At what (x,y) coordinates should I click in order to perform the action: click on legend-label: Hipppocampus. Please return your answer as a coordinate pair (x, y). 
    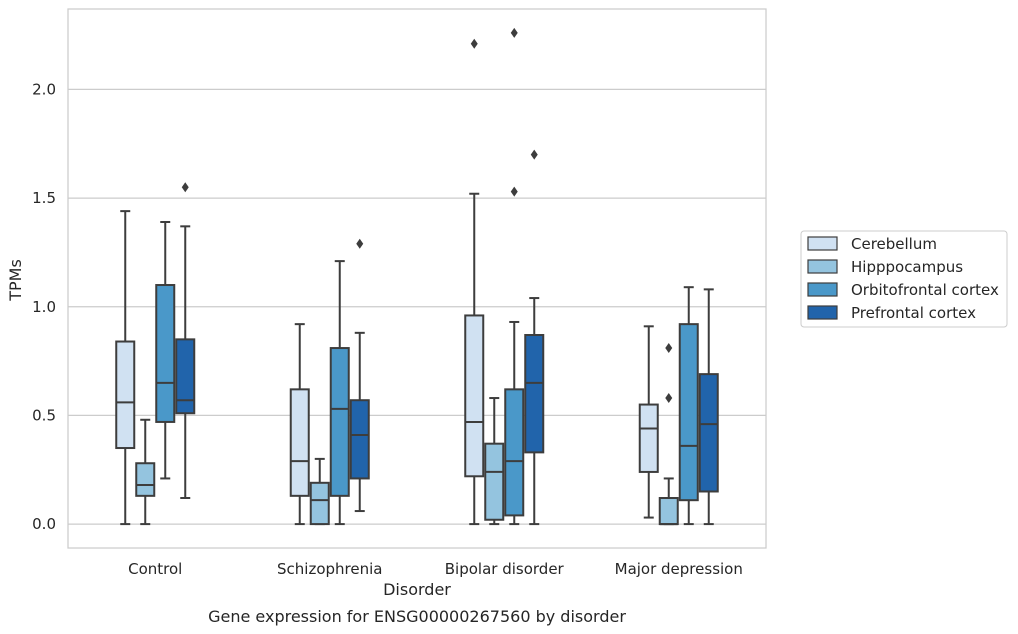
    Looking at the image, I should click on (907, 267).